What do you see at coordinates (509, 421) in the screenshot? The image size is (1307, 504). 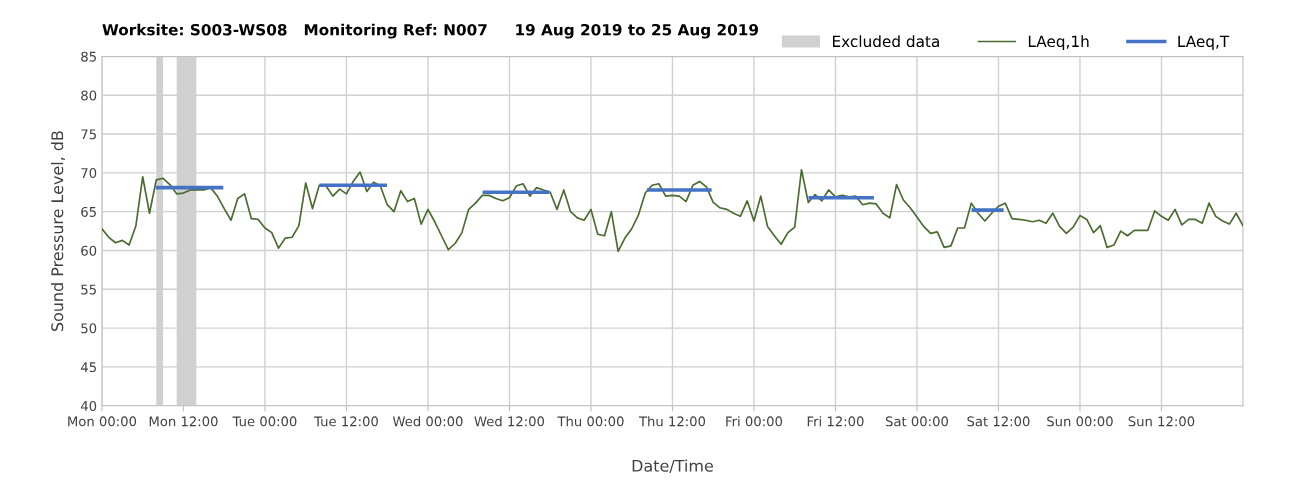 I see `x-tick-label: Wed 12:00` at bounding box center [509, 421].